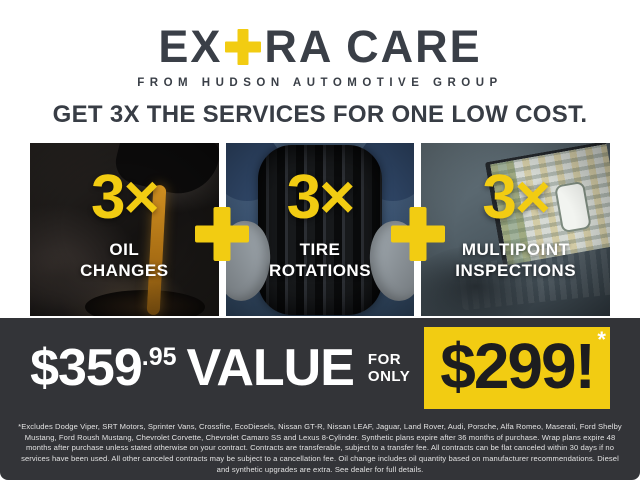 This screenshot has width=640, height=480. What do you see at coordinates (384, 359) in the screenshot?
I see `for-word: FOR` at bounding box center [384, 359].